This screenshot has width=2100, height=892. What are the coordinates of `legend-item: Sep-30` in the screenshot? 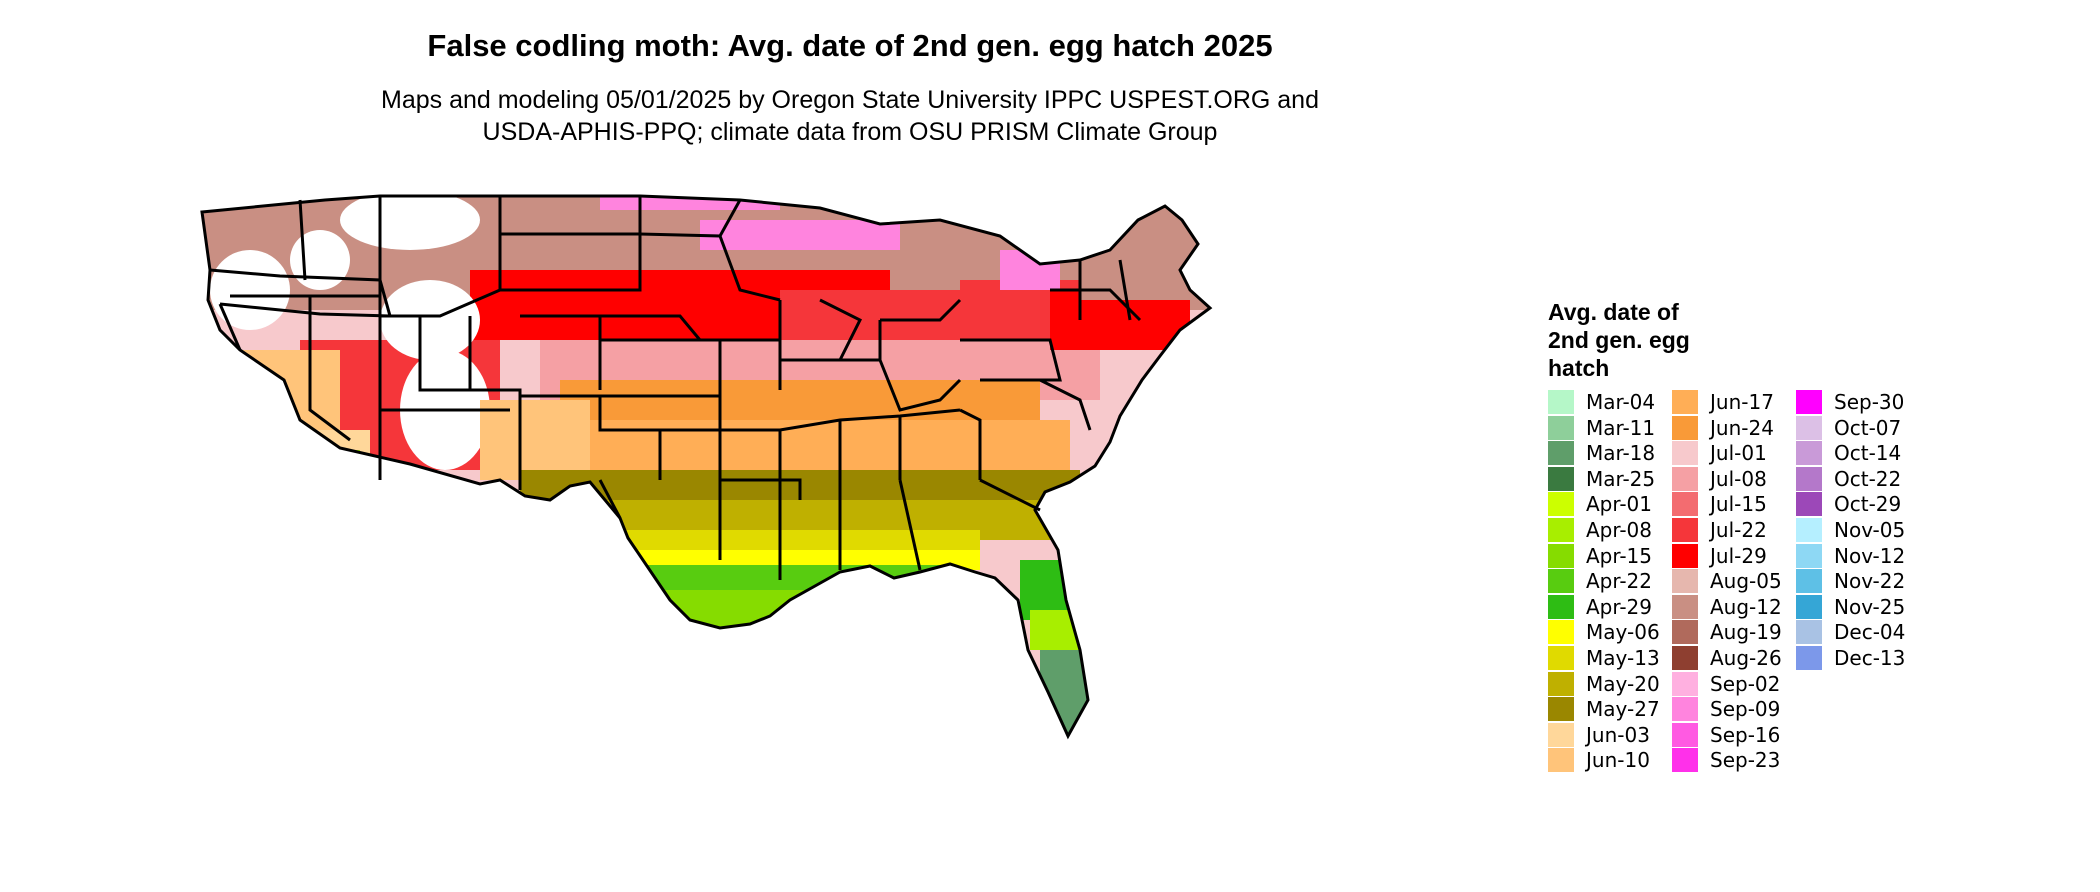 It's located at (1850, 402).